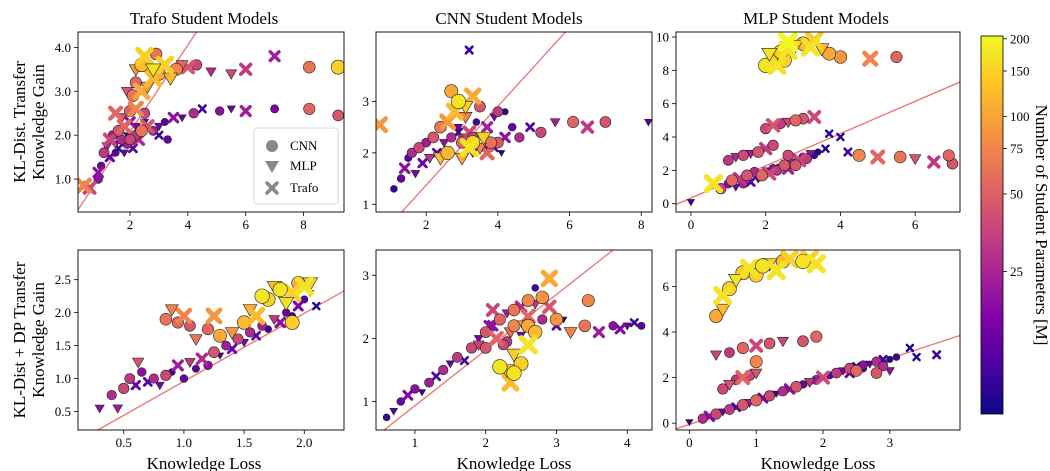  What do you see at coordinates (19, 122) in the screenshot?
I see `row-label-line1: KL-Dist. Transfer` at bounding box center [19, 122].